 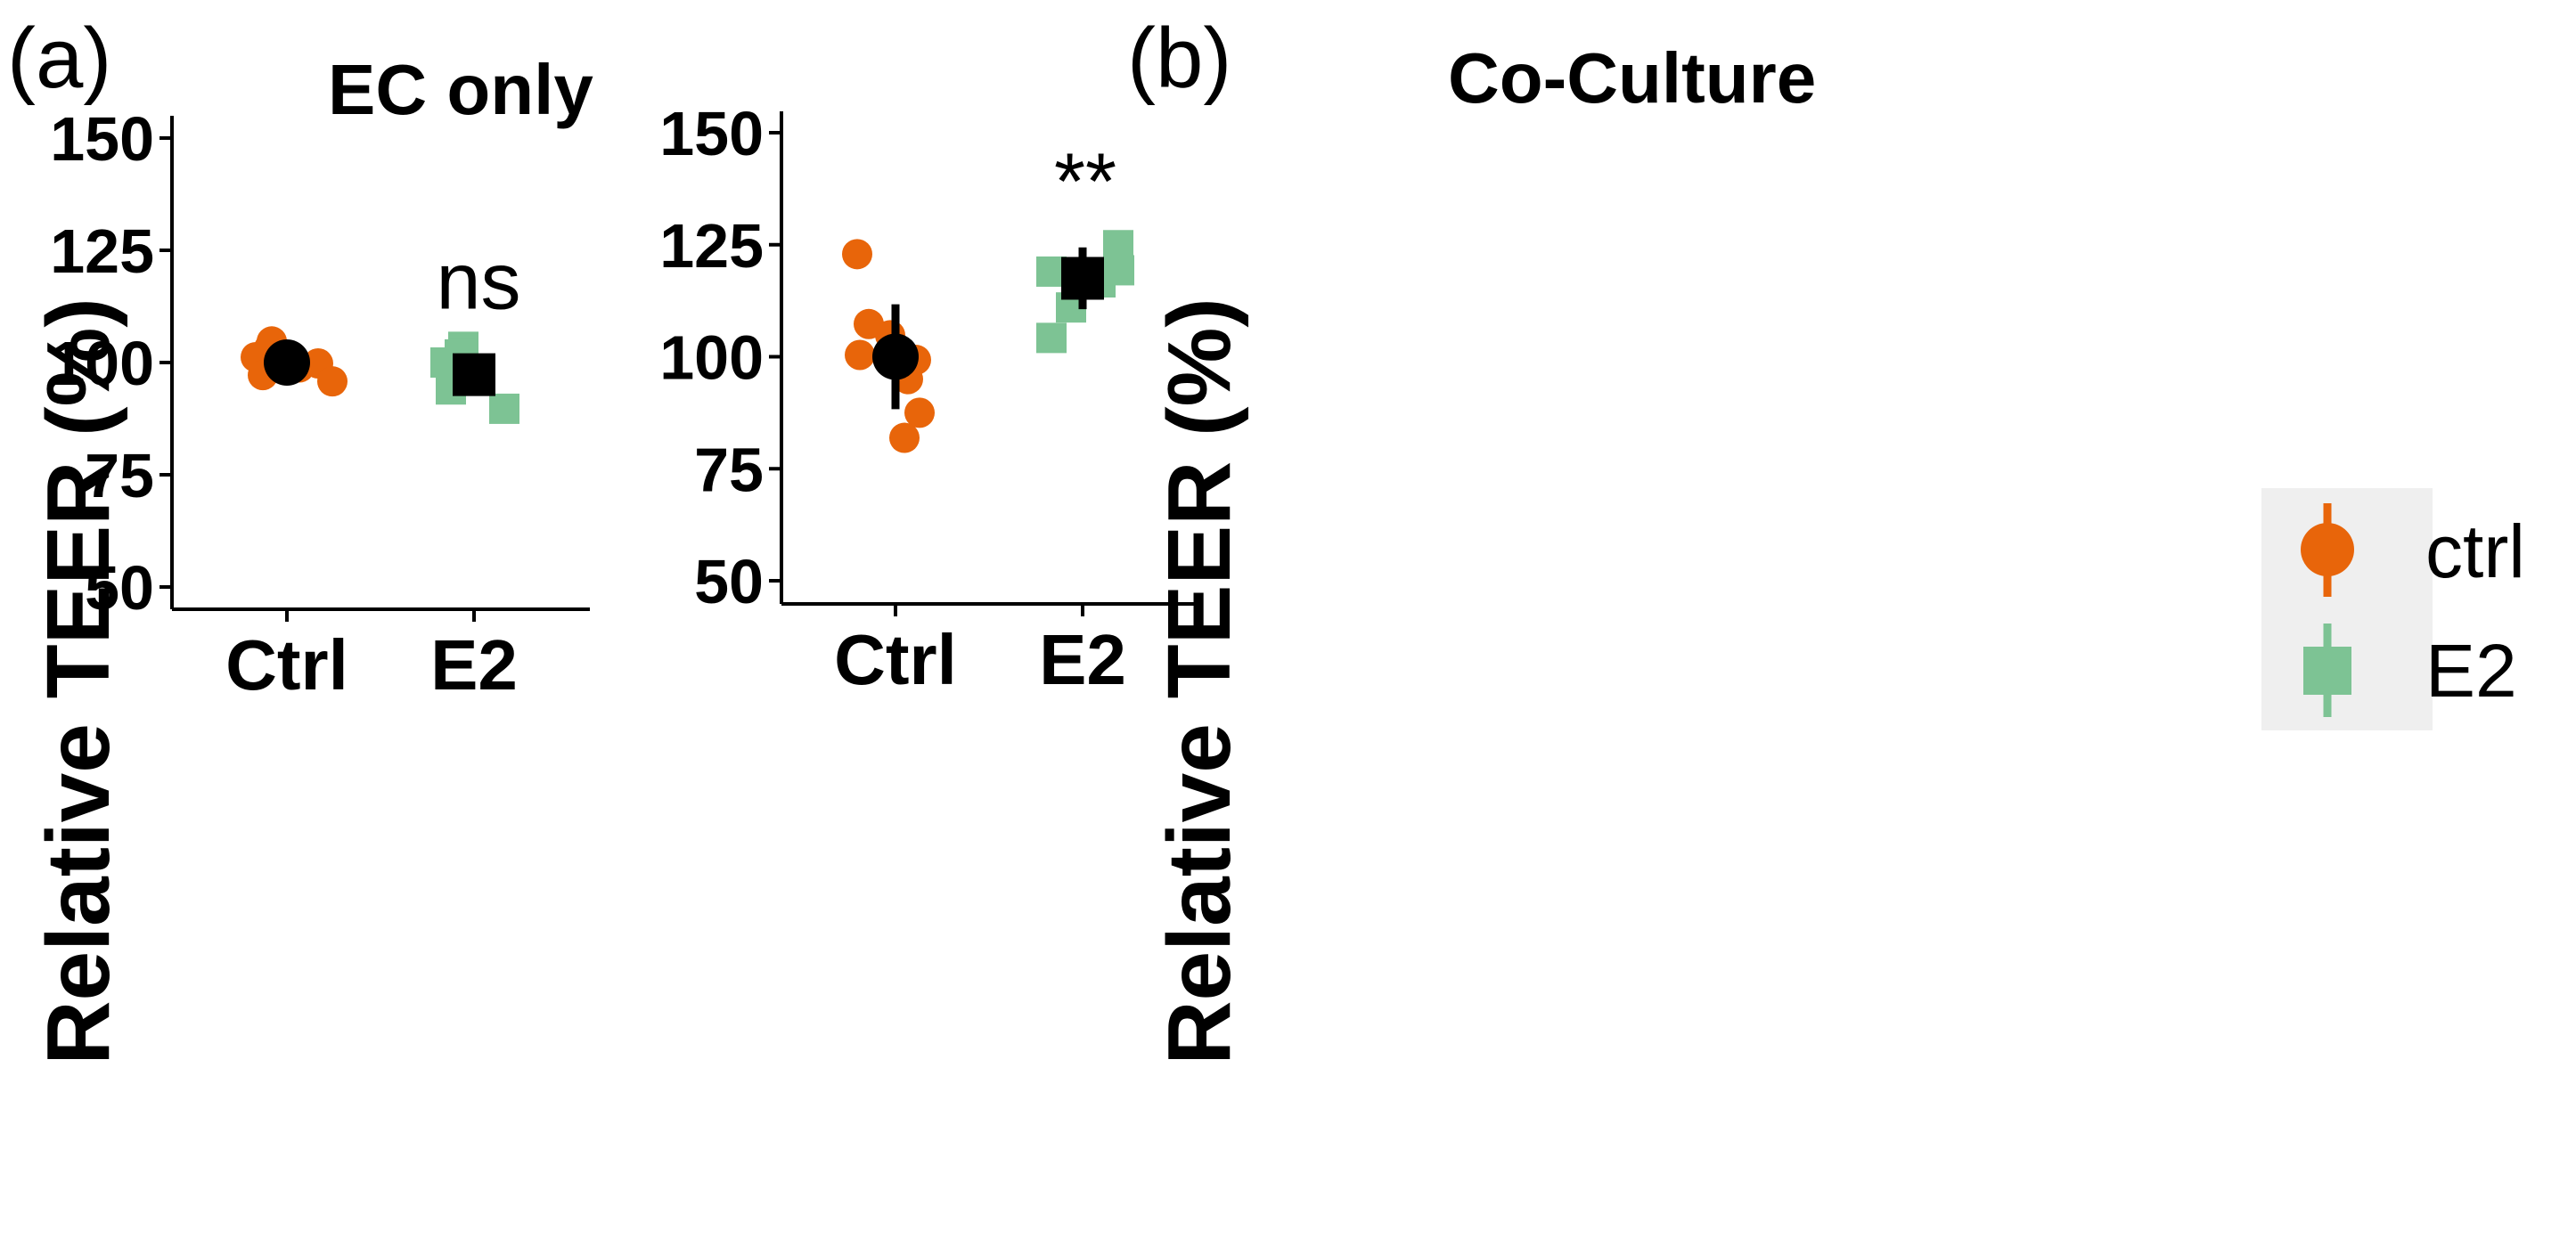 What do you see at coordinates (460, 89) in the screenshot?
I see `panel-a-title: EC only` at bounding box center [460, 89].